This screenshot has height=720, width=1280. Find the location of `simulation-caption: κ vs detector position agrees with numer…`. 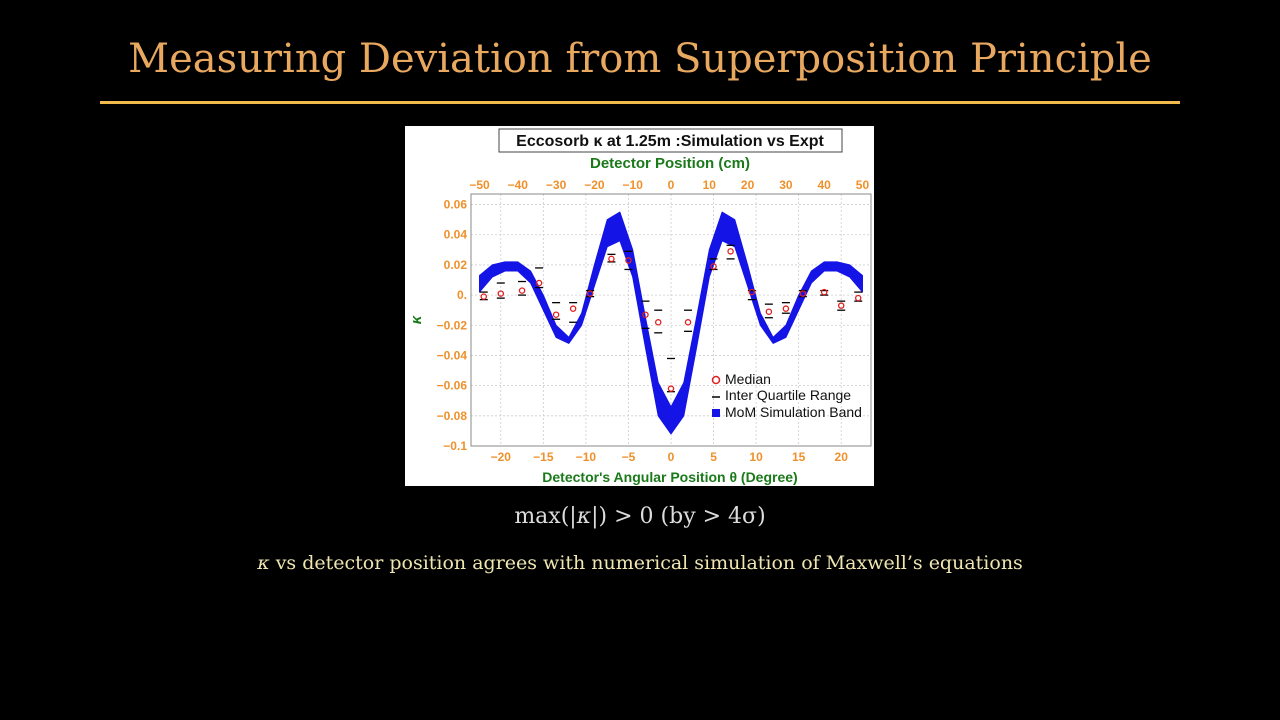

simulation-caption: κ vs detector position agrees with numer… is located at coordinates (640, 563).